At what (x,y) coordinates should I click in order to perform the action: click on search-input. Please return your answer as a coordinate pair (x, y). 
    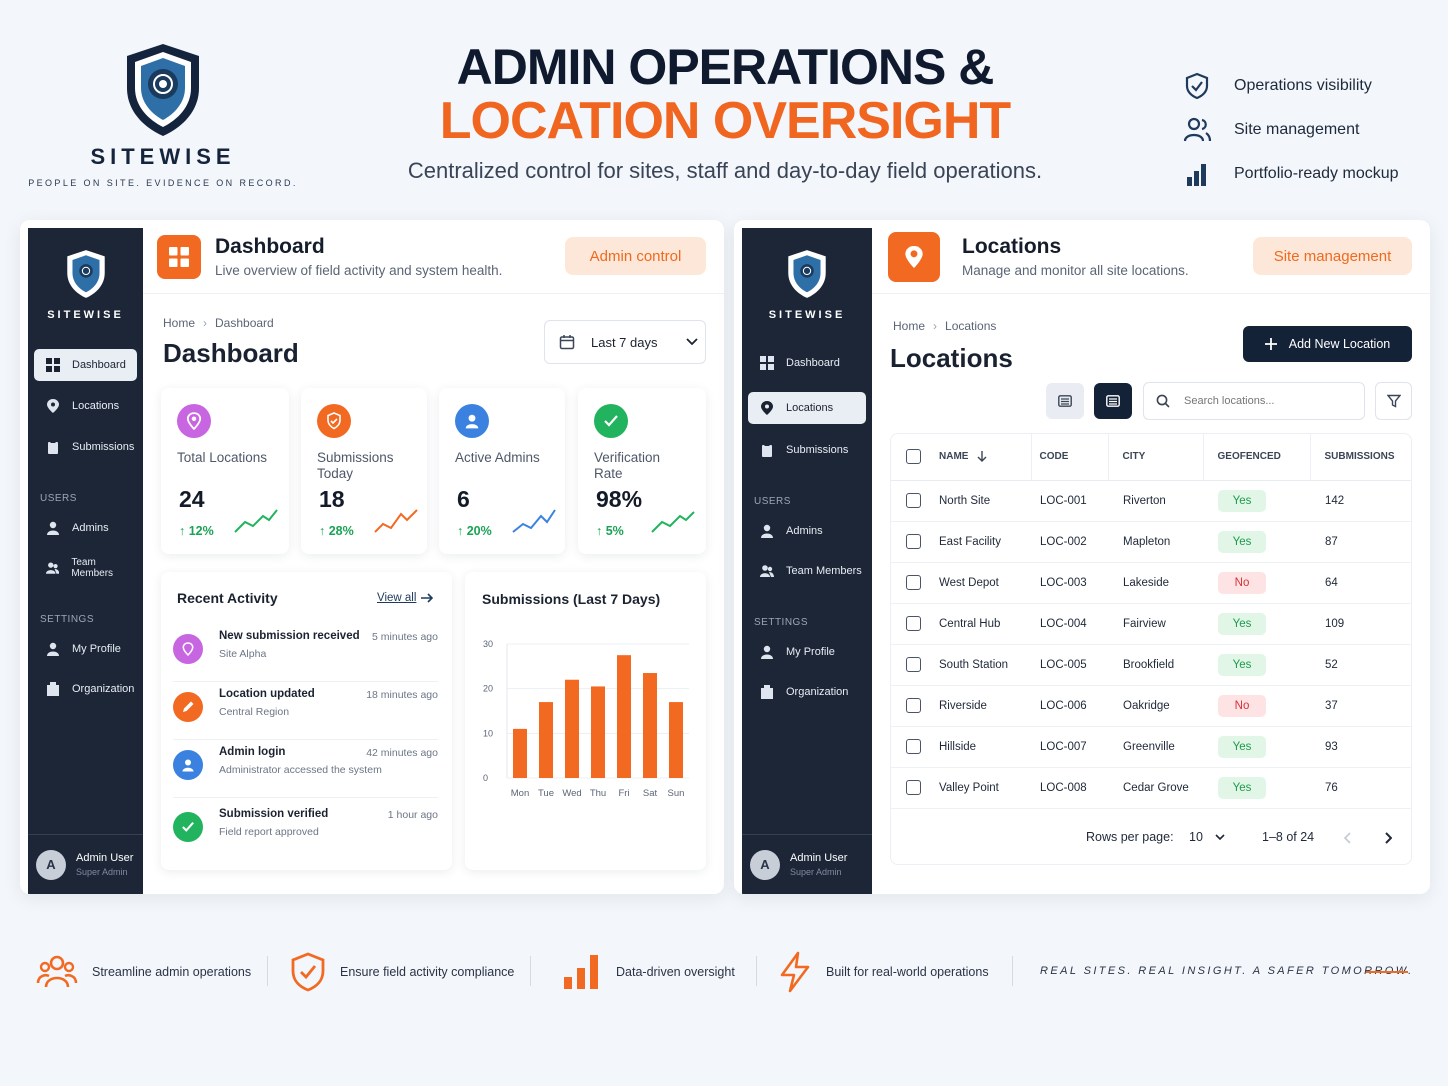
    Looking at the image, I should click on (1264, 401).